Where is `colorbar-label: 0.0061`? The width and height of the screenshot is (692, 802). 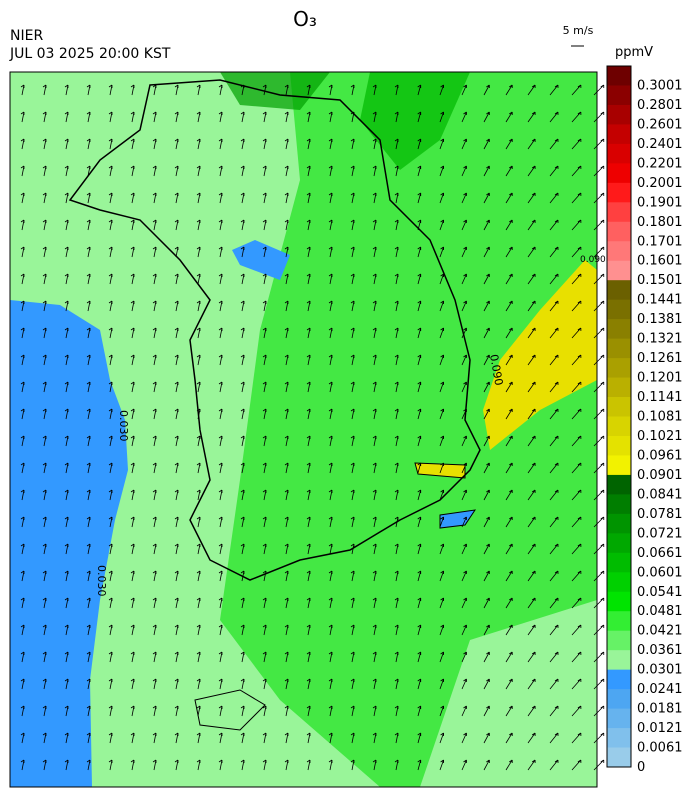
colorbar-label: 0.0061 is located at coordinates (660, 748).